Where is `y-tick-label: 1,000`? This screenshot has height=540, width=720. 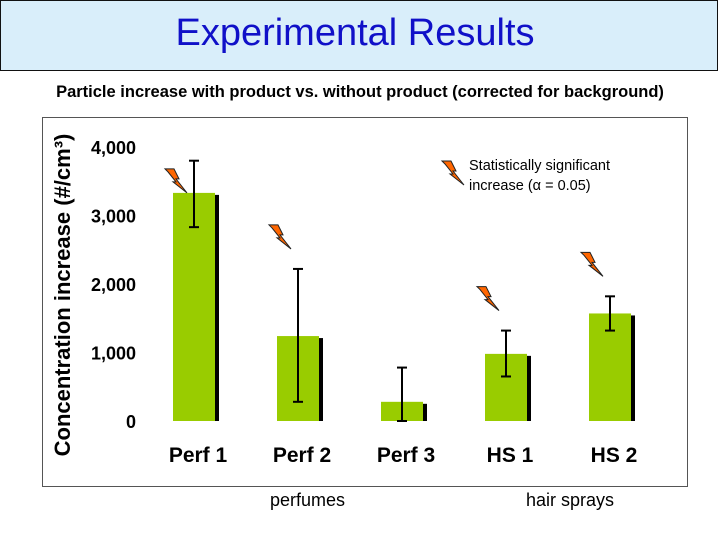 y-tick-label: 1,000 is located at coordinates (113, 354).